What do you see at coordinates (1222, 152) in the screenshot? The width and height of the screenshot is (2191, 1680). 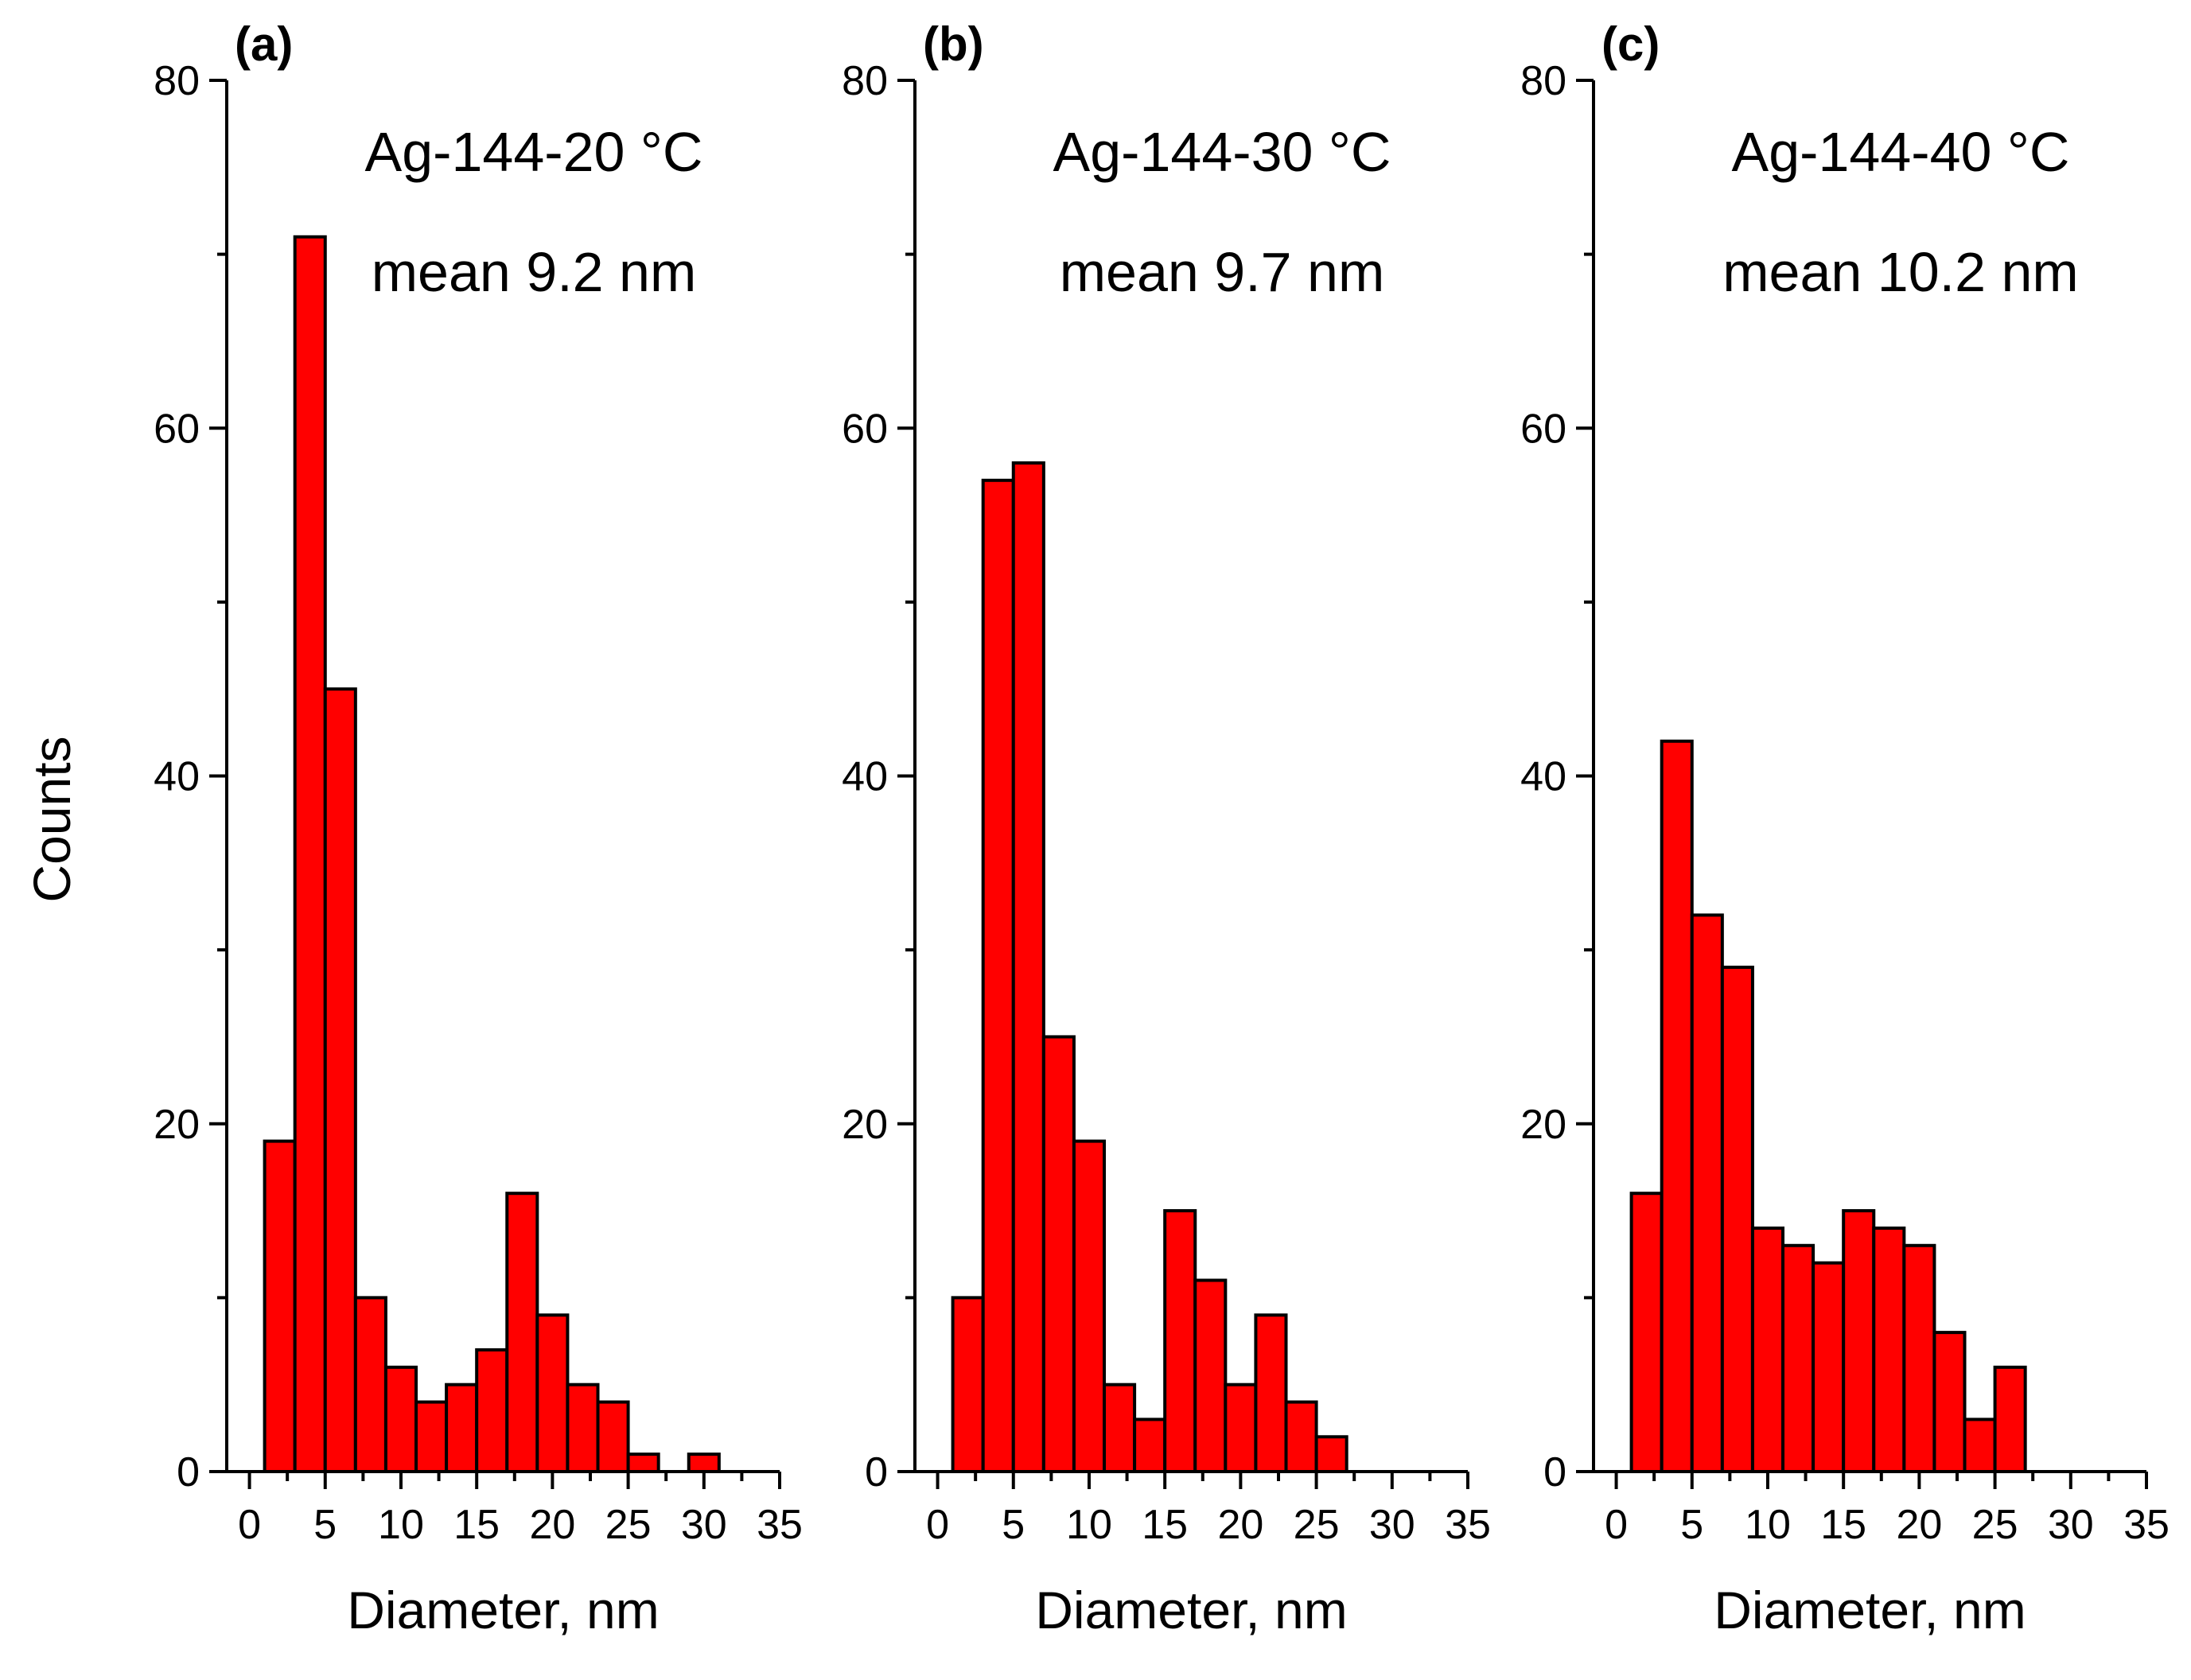 I see `sample-label: Ag-144-30 °C` at bounding box center [1222, 152].